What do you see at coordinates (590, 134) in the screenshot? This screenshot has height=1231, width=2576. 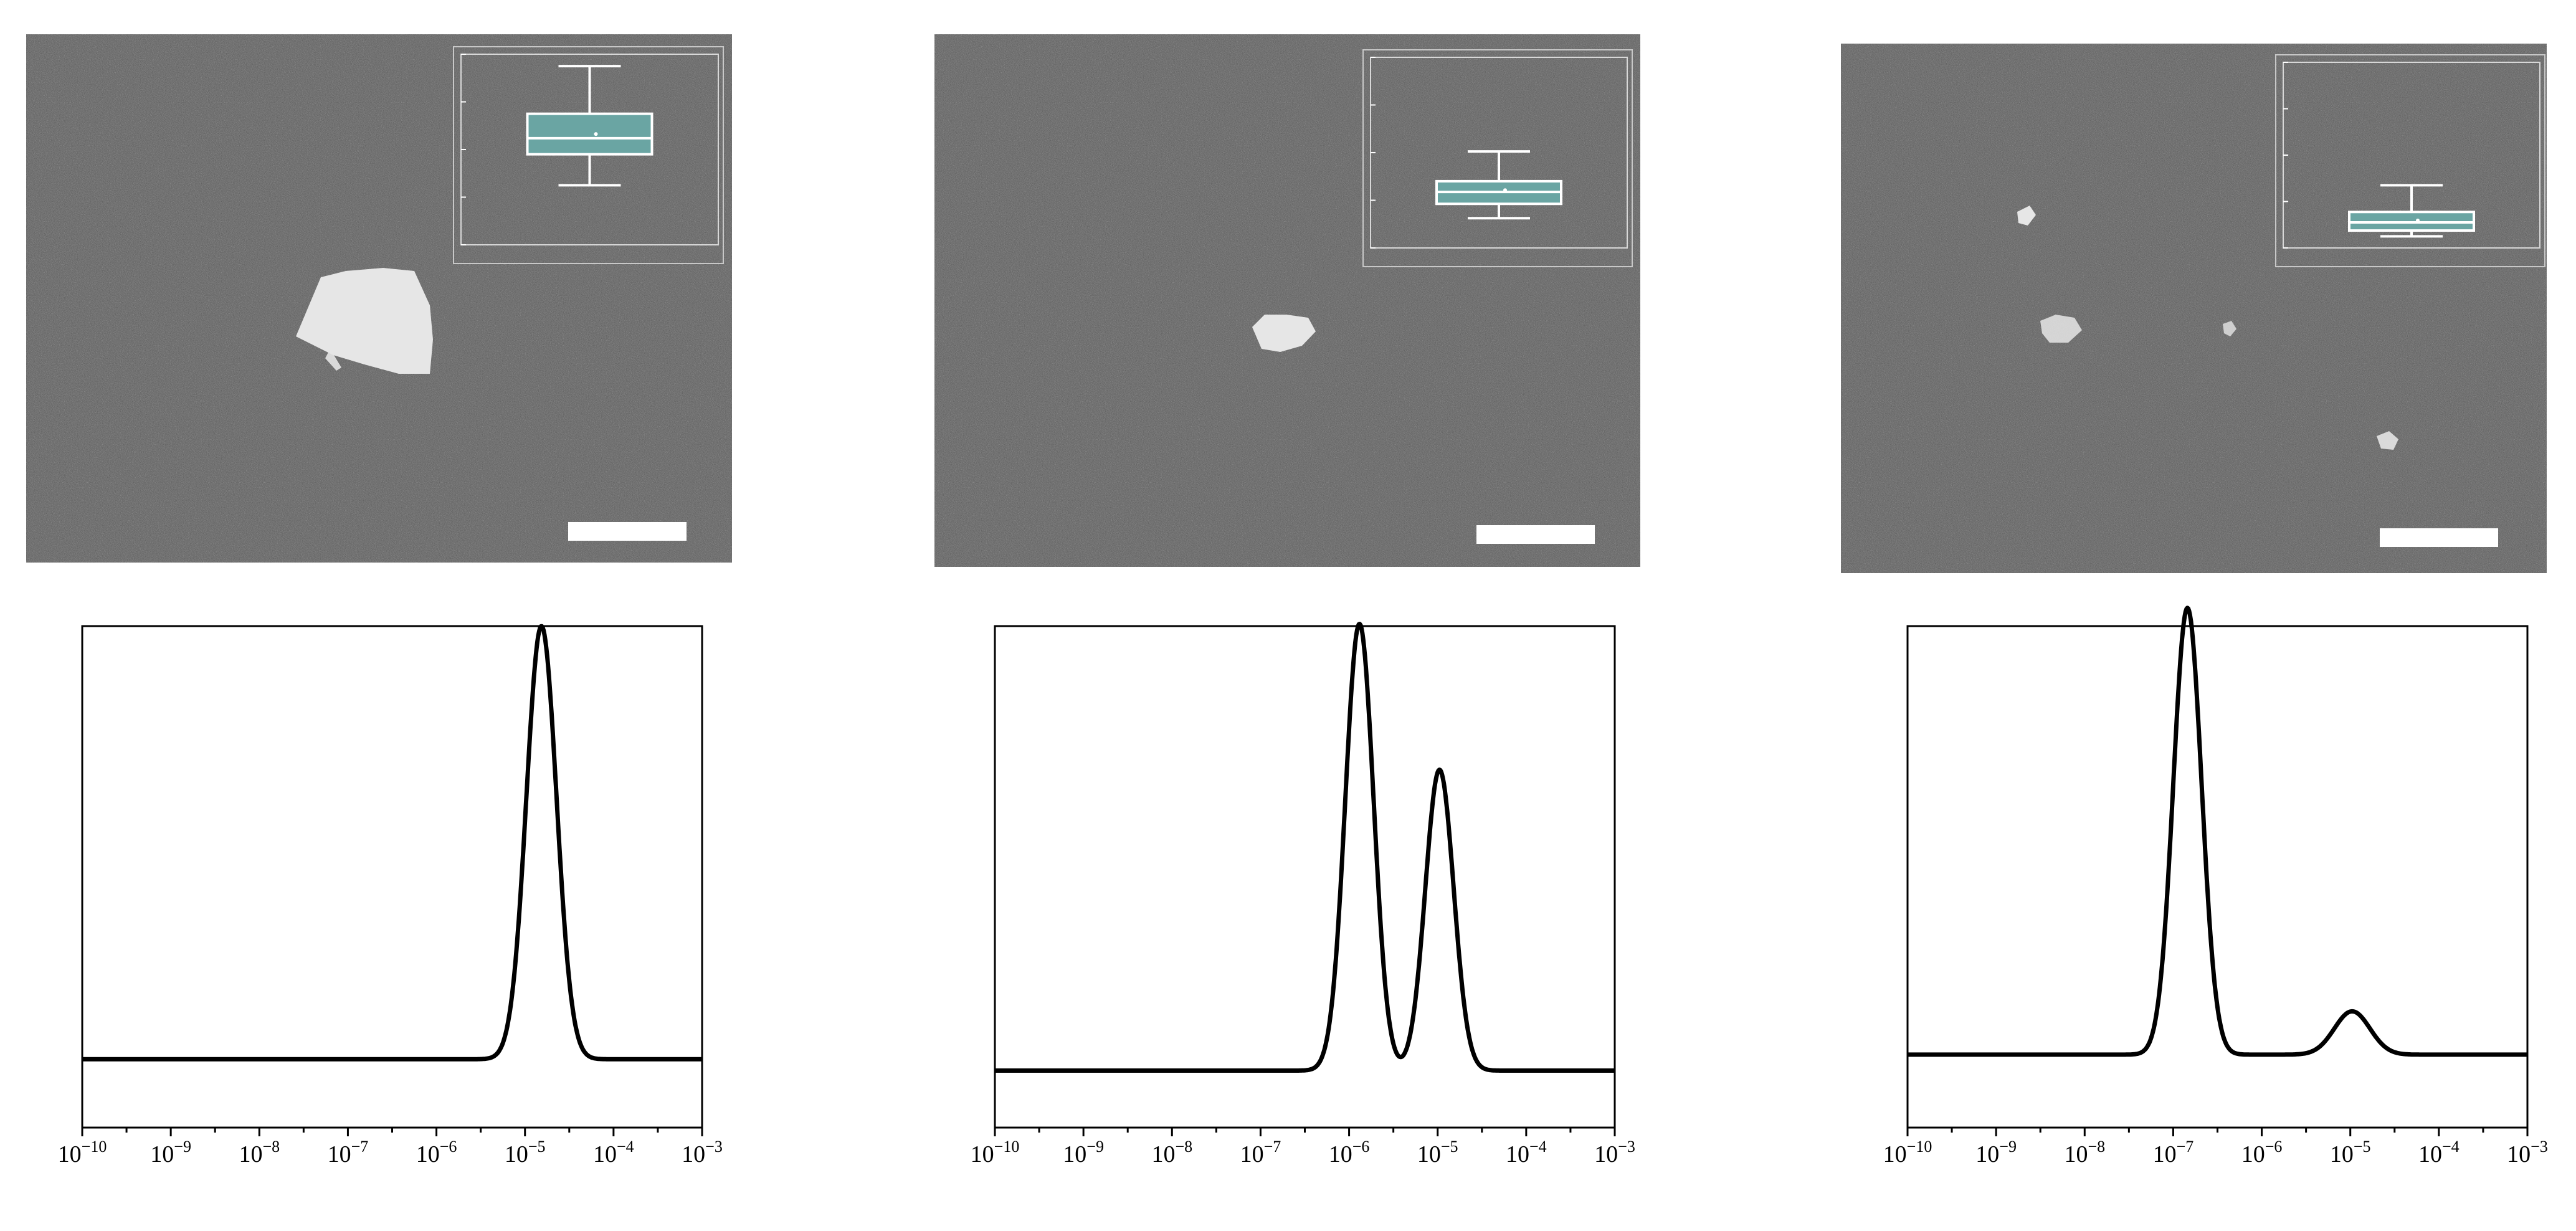 I see `iqr-box` at bounding box center [590, 134].